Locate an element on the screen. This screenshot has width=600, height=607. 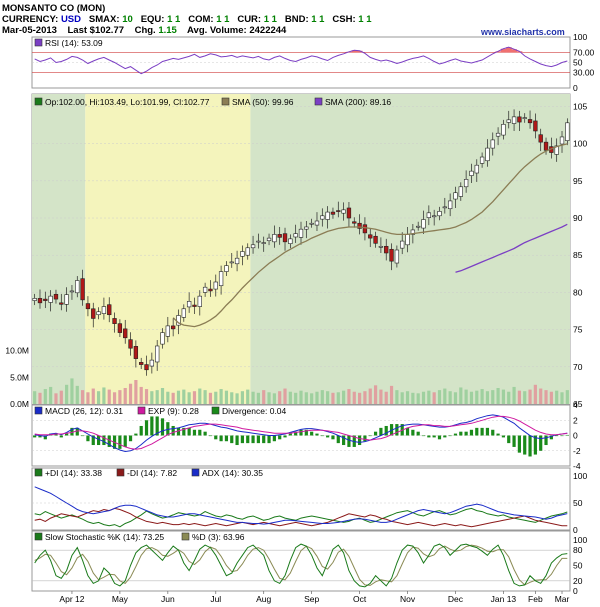
x-axis-label: Dec is located at coordinates (456, 599).